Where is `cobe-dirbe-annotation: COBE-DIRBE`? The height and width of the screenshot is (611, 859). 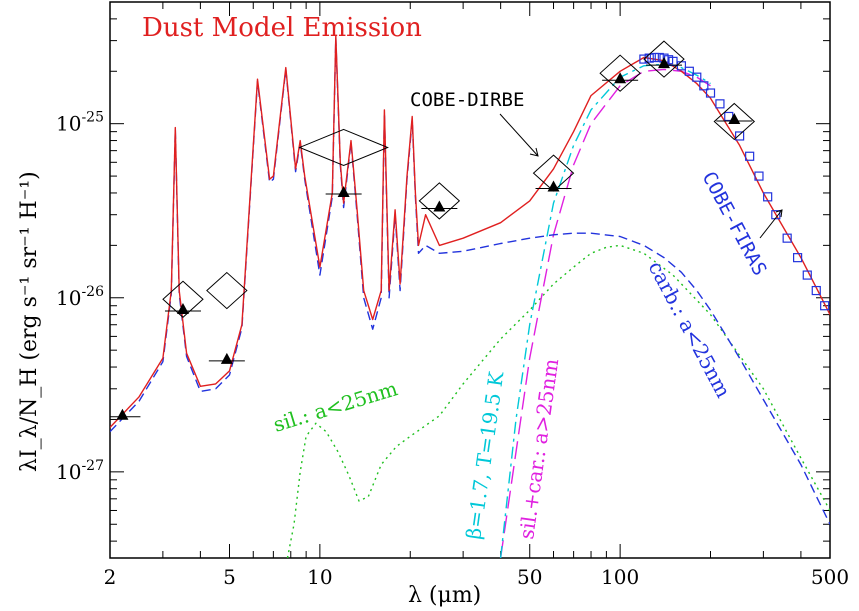
cobe-dirbe-annotation: COBE-DIRBE is located at coordinates (467, 100).